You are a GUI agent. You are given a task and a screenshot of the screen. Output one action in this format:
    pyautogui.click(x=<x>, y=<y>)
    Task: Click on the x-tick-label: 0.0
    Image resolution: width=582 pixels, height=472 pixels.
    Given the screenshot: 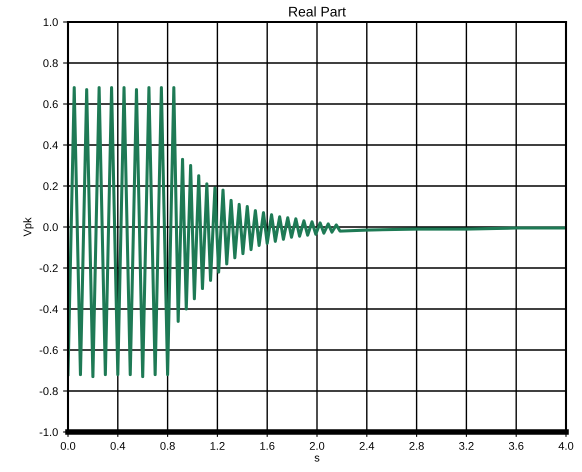 What is the action you would take?
    pyautogui.click(x=68, y=446)
    